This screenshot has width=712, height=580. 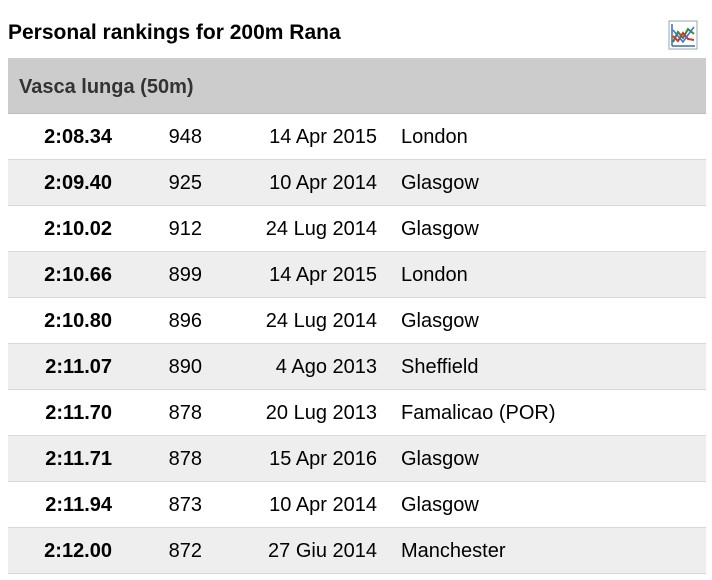 What do you see at coordinates (185, 551) in the screenshot?
I see `points-cell: 872` at bounding box center [185, 551].